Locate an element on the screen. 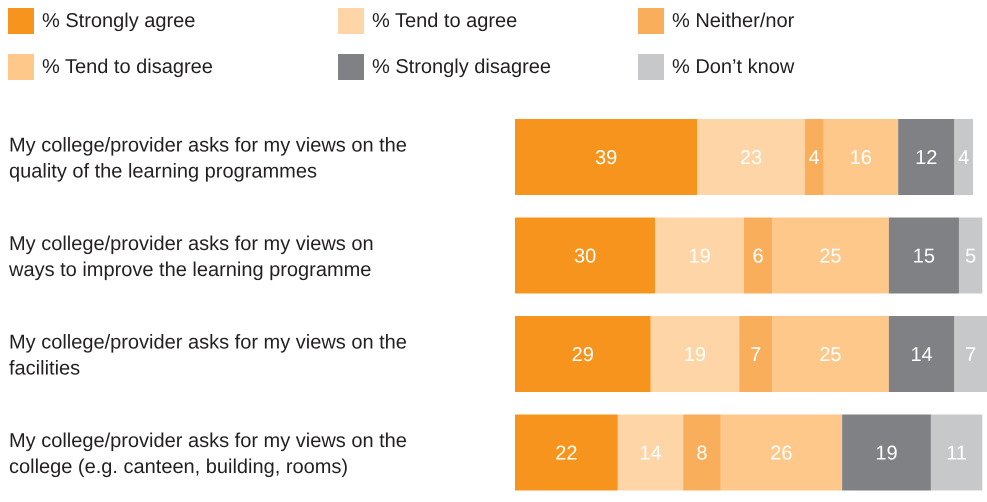 This screenshot has width=987, height=502. data-label: 12 is located at coordinates (926, 158).